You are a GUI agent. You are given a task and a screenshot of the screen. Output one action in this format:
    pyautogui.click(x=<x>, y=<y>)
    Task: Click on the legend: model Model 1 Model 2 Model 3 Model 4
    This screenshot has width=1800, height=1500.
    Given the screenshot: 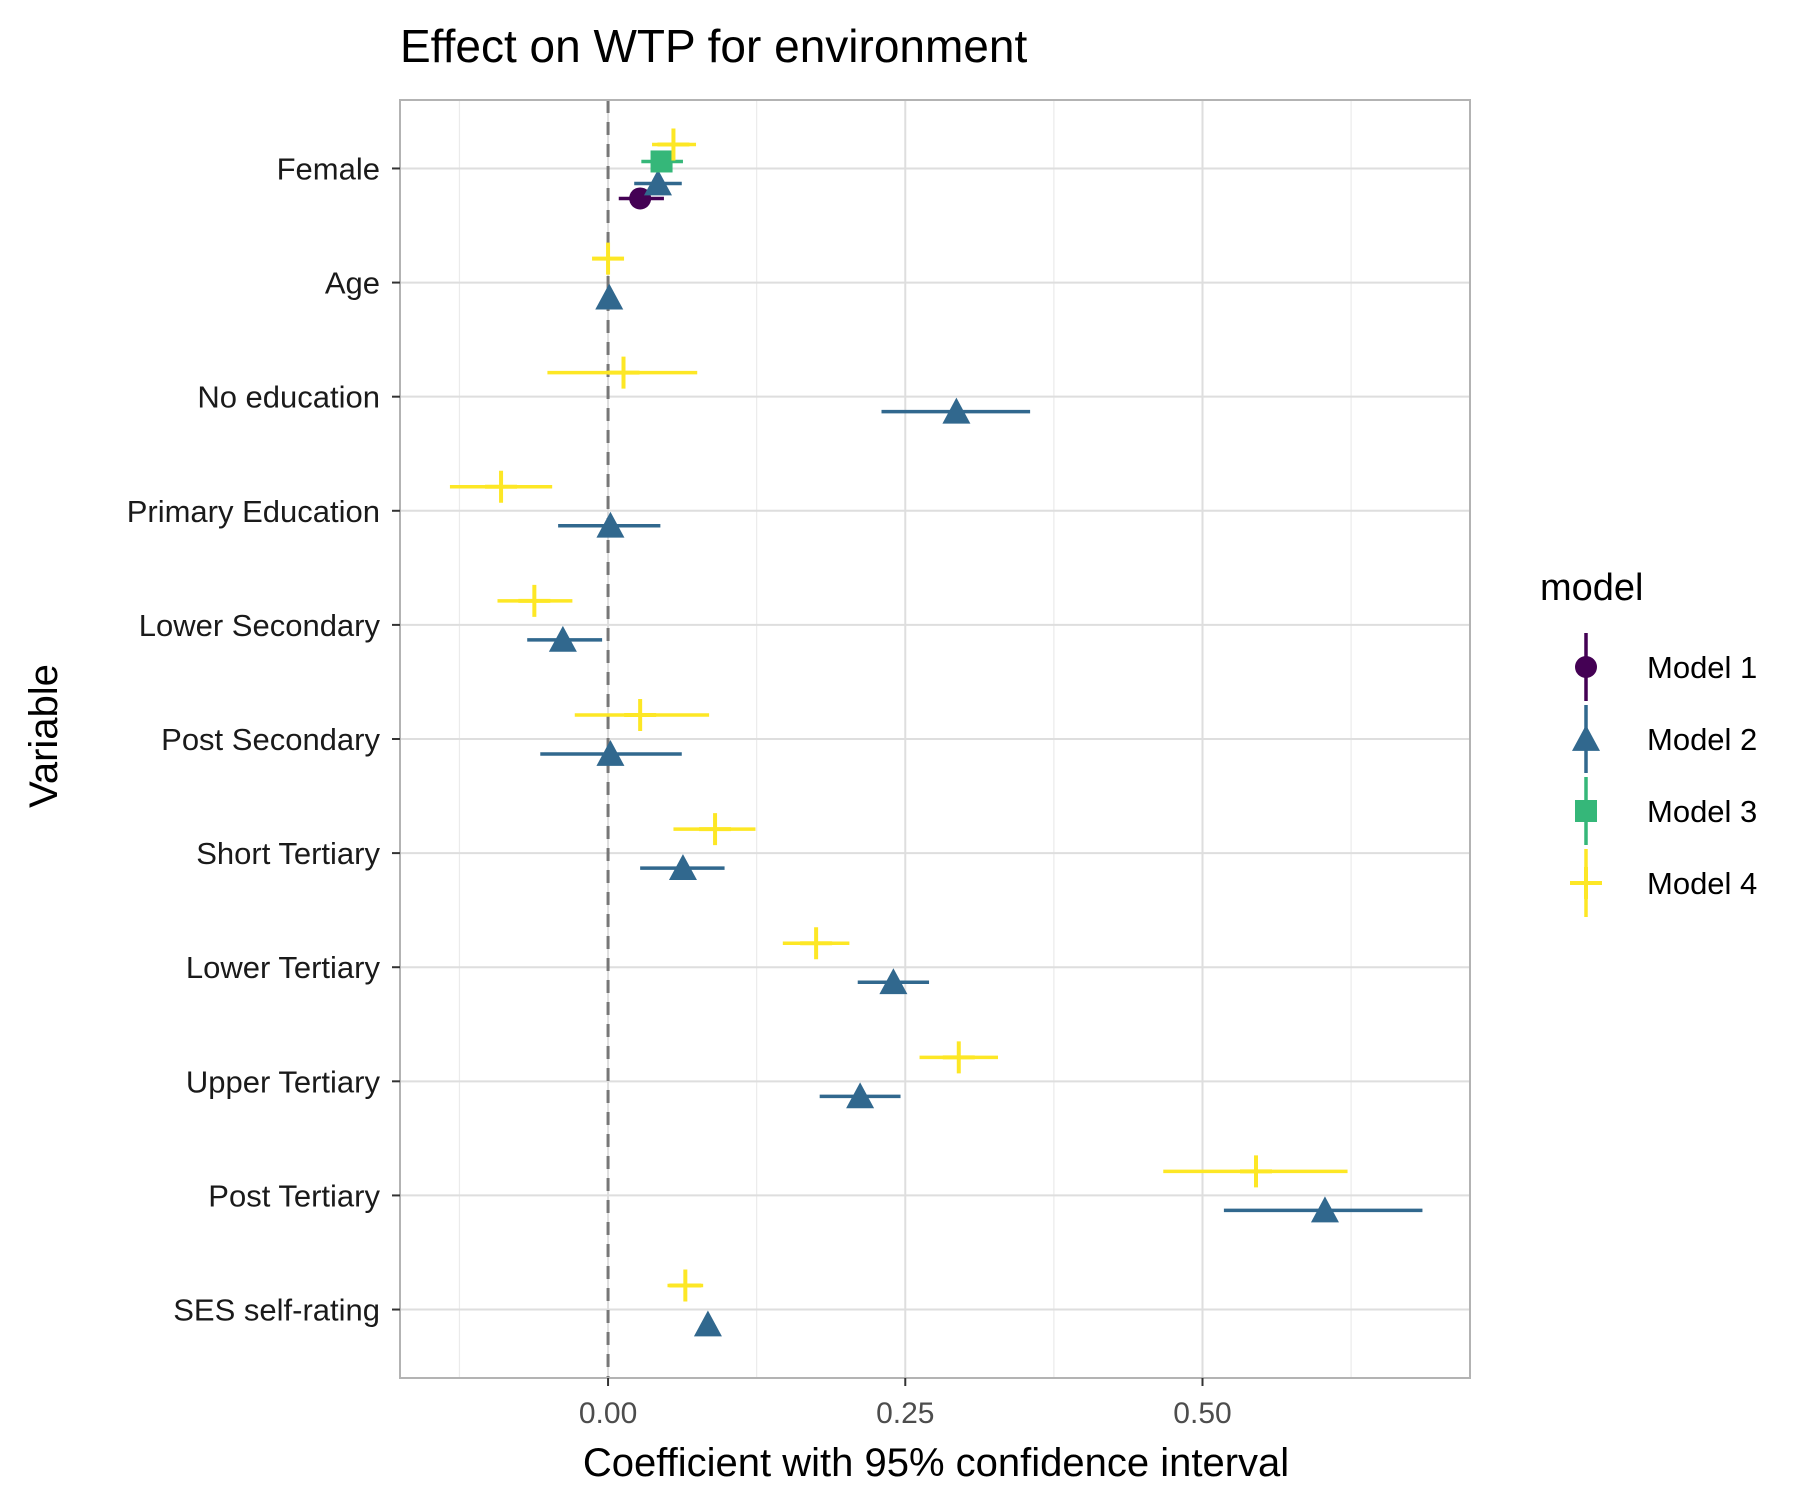 What is the action you would take?
    pyautogui.click(x=1648, y=742)
    